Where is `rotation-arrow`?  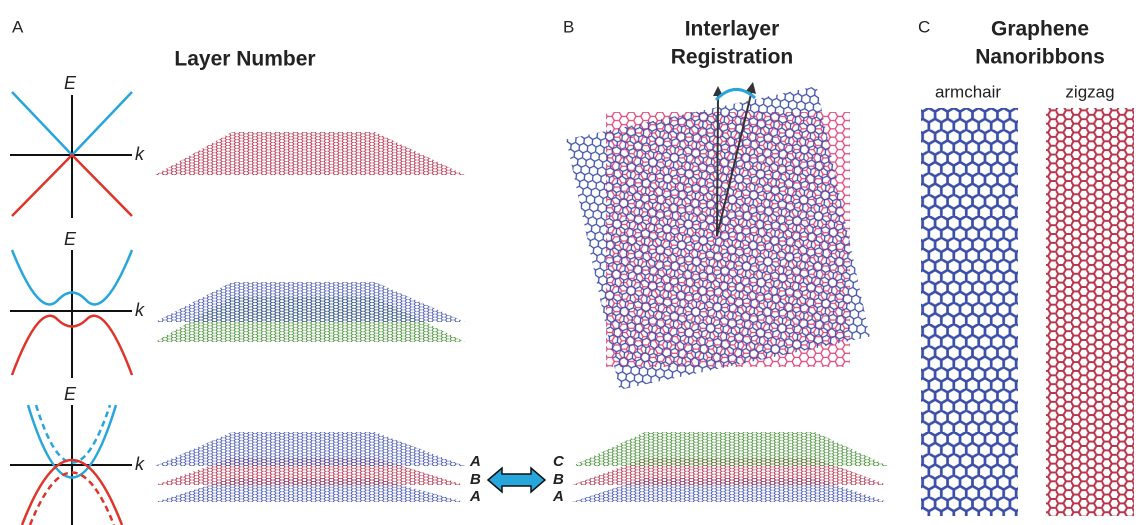
rotation-arrow is located at coordinates (735, 95).